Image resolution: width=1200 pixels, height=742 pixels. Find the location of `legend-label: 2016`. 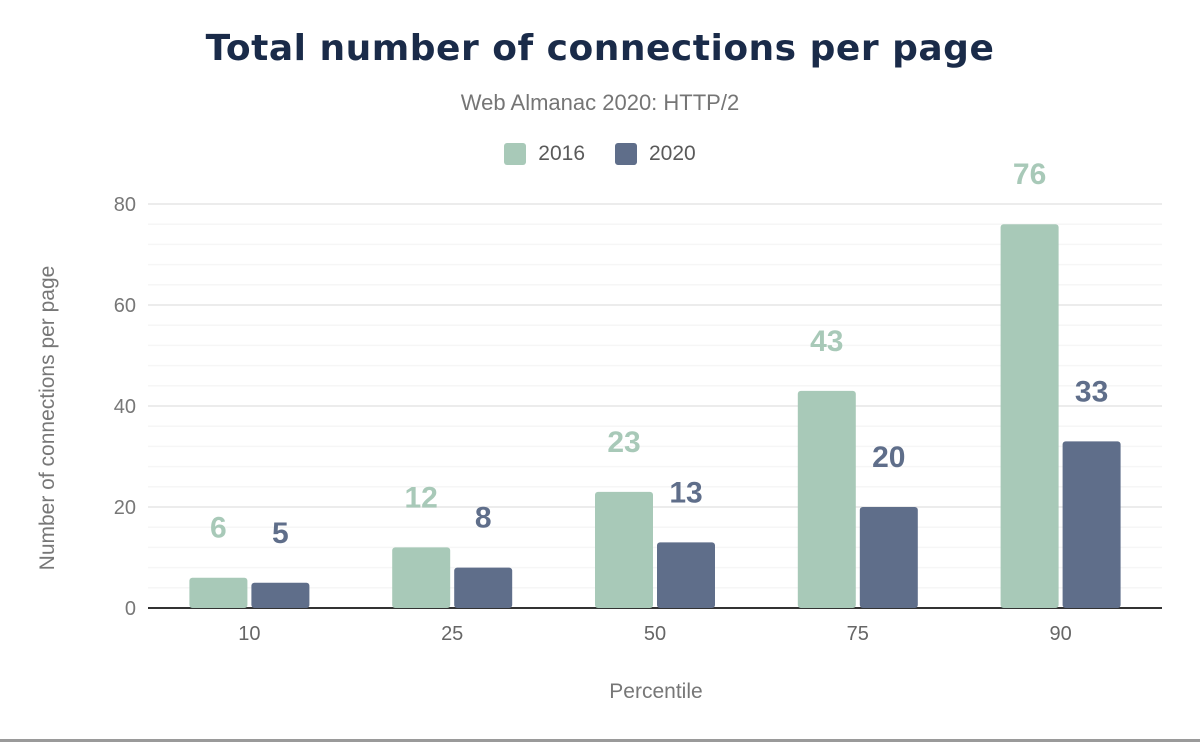

legend-label: 2016 is located at coordinates (561, 153).